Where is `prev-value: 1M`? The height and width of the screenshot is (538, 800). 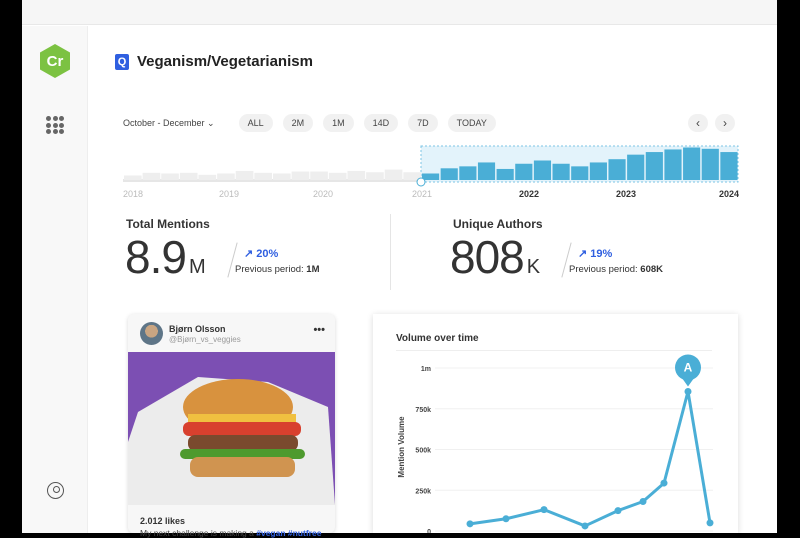
prev-value: 1M is located at coordinates (313, 269).